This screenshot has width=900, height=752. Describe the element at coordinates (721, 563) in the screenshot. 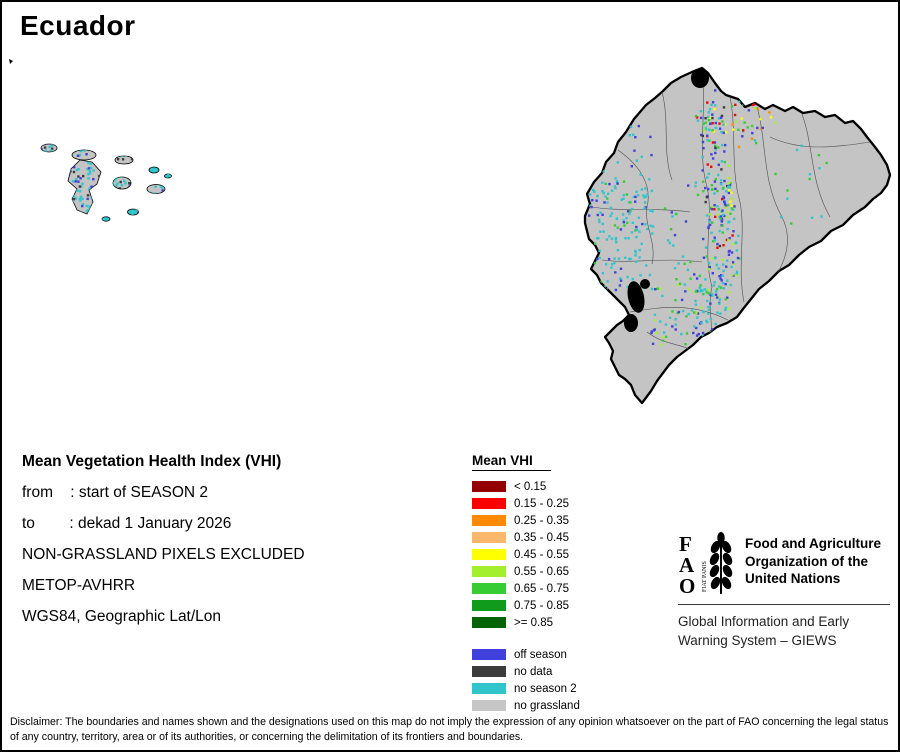

I see `wheat-ear-icon` at that location.